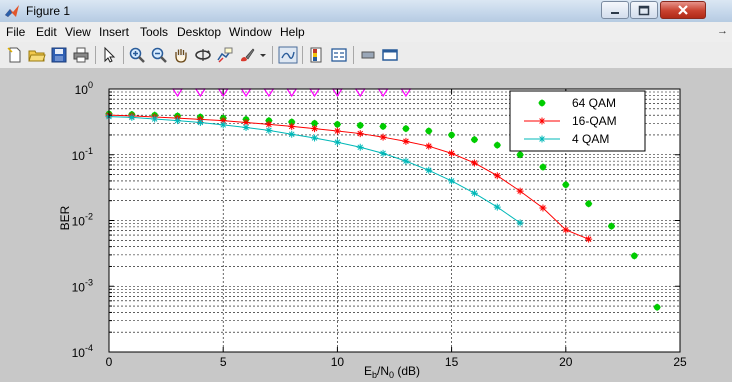 The width and height of the screenshot is (732, 382). I want to click on menu-insert: Insert, so click(114, 32).